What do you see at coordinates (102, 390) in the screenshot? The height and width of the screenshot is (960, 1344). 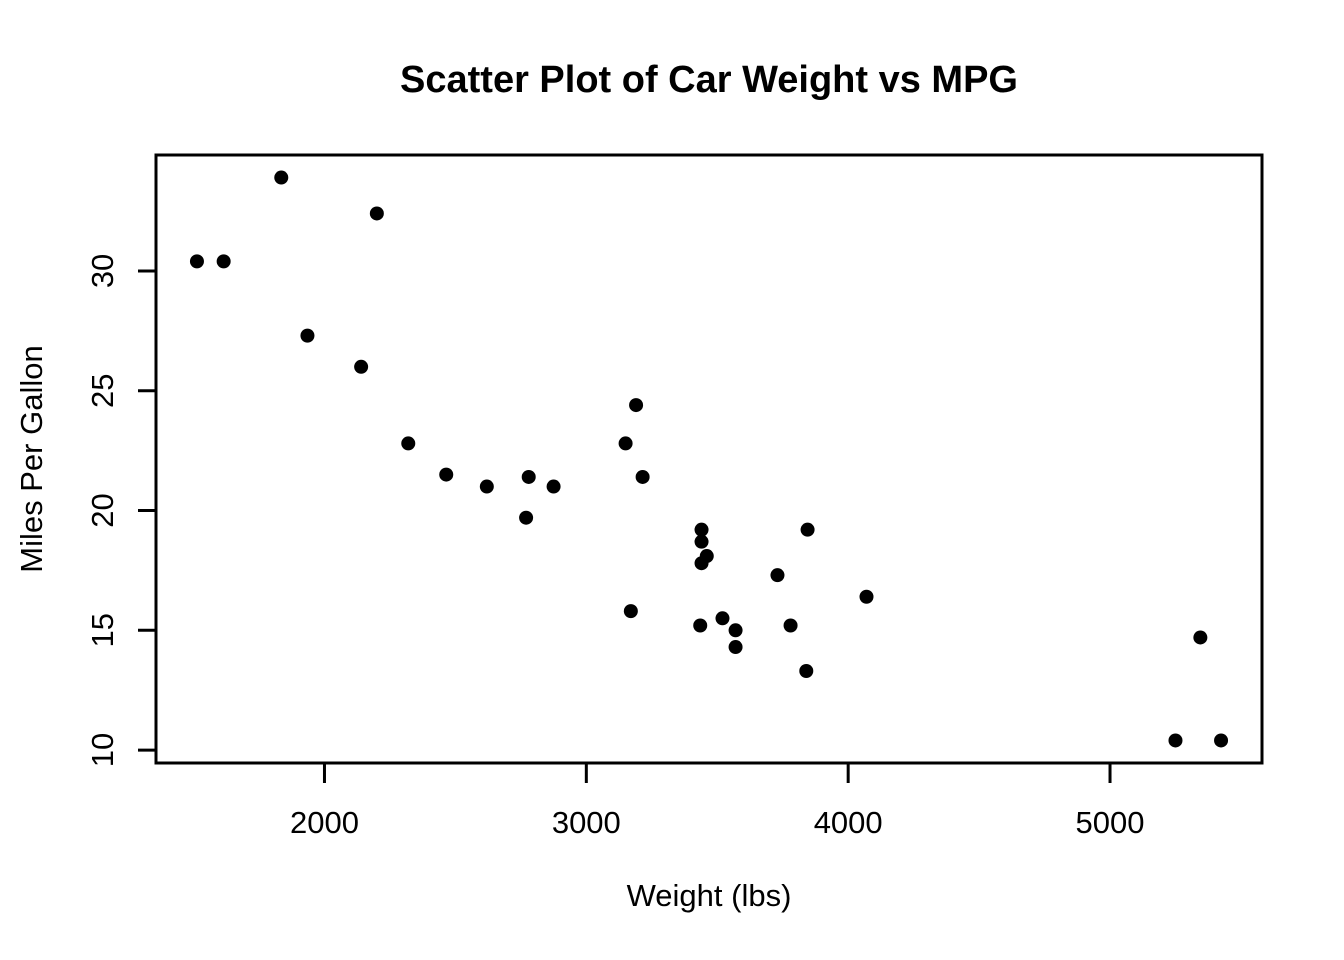 I see `y-tick-label: 25` at bounding box center [102, 390].